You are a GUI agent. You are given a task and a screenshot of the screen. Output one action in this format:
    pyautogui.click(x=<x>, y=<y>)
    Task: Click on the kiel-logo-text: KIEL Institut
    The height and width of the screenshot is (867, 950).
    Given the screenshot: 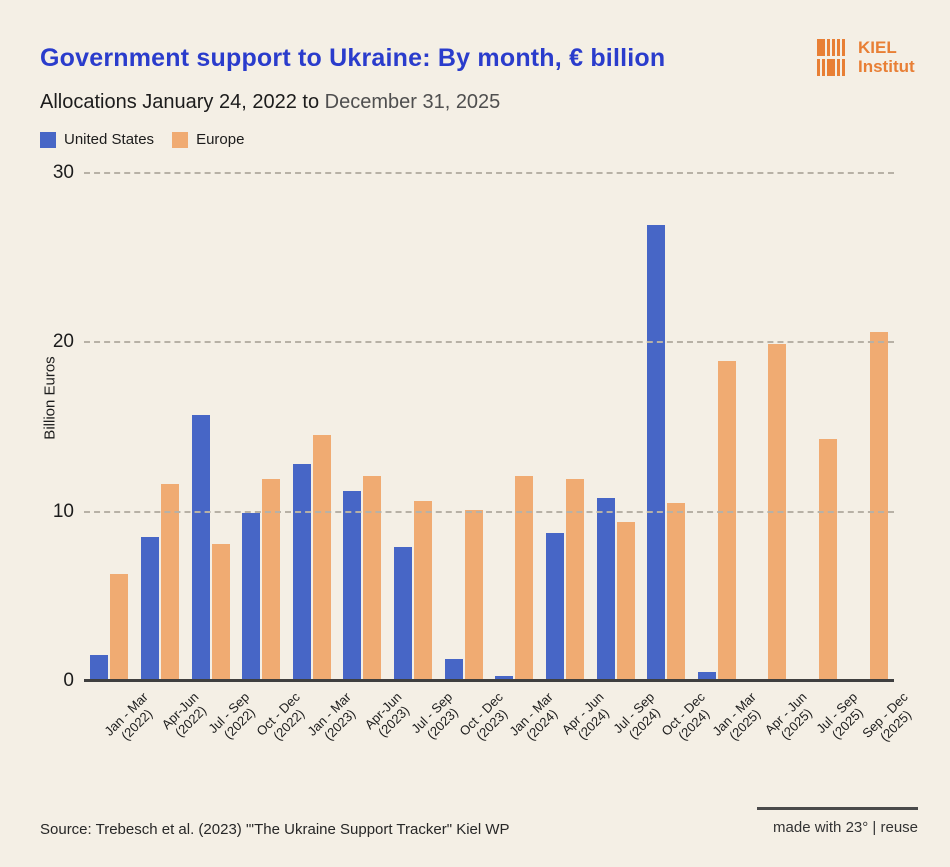 What is the action you would take?
    pyautogui.click(x=886, y=57)
    